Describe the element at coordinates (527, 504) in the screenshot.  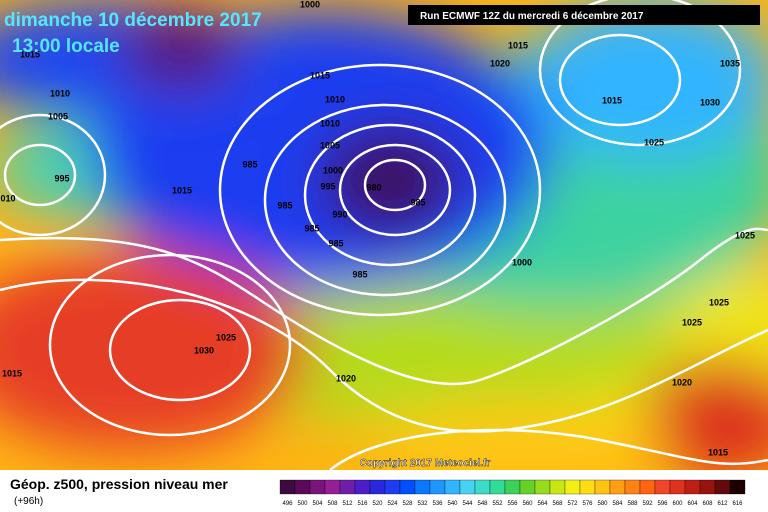
I see `scale-label: 560` at that location.